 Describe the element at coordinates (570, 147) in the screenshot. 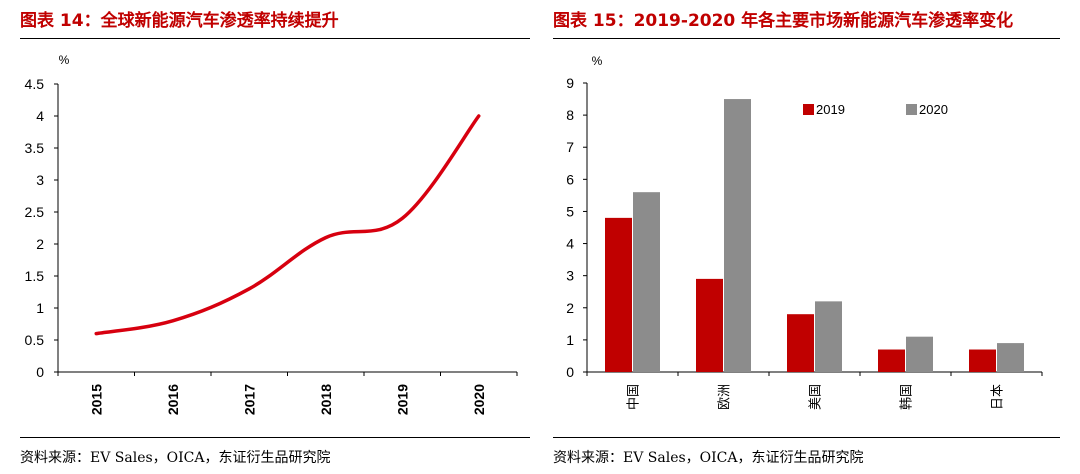

I see `right-y-tick-label: 7` at that location.